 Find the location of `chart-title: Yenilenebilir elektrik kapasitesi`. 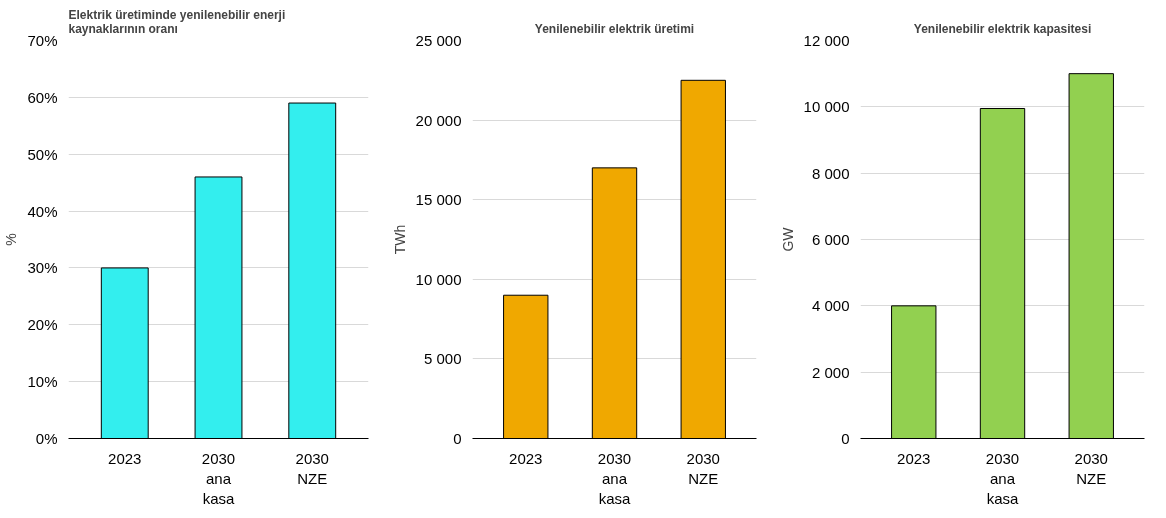

chart-title: Yenilenebilir elektrik kapasitesi is located at coordinates (1002, 28).